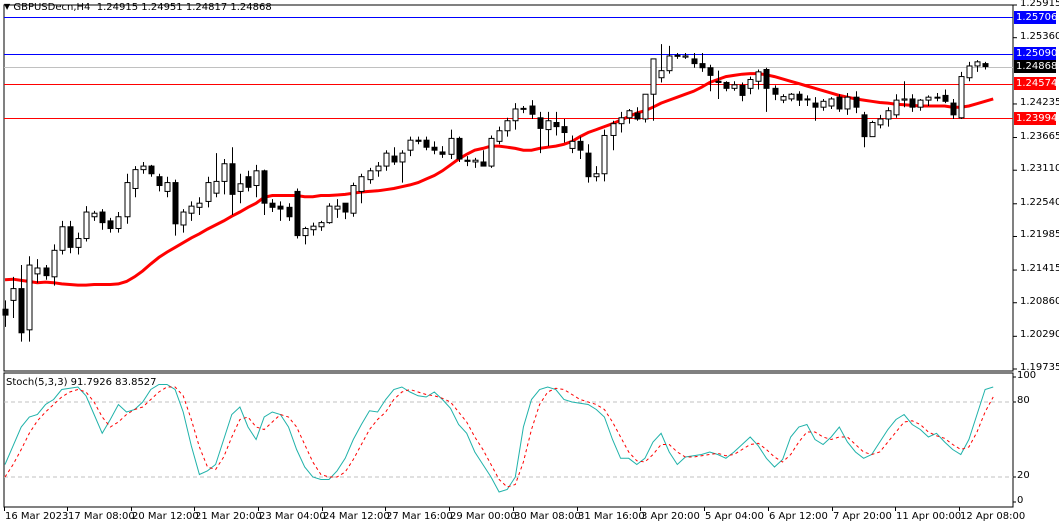 The image size is (1059, 526). I want to click on stoch-tick-label: 0, so click(1020, 500).